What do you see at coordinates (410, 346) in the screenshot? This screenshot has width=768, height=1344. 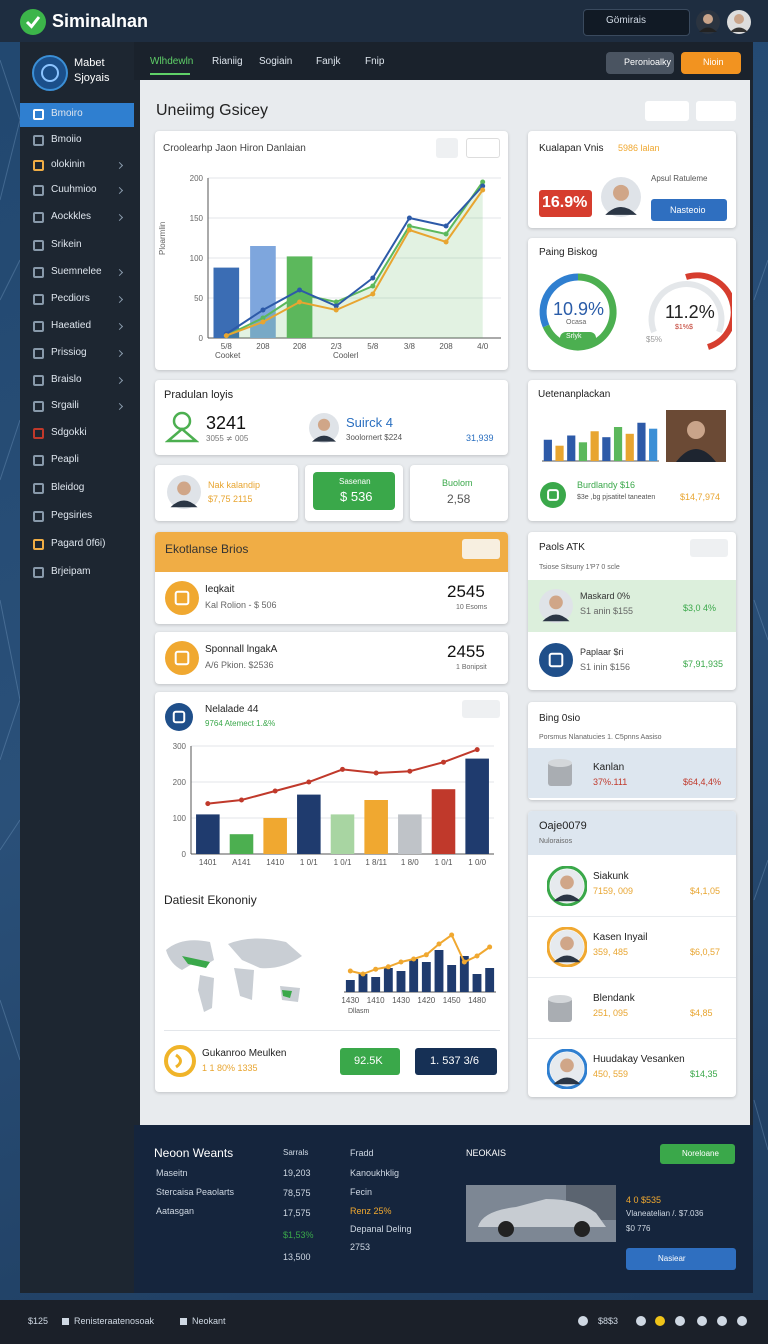 I see `x-tick-label: 3/8` at bounding box center [410, 346].